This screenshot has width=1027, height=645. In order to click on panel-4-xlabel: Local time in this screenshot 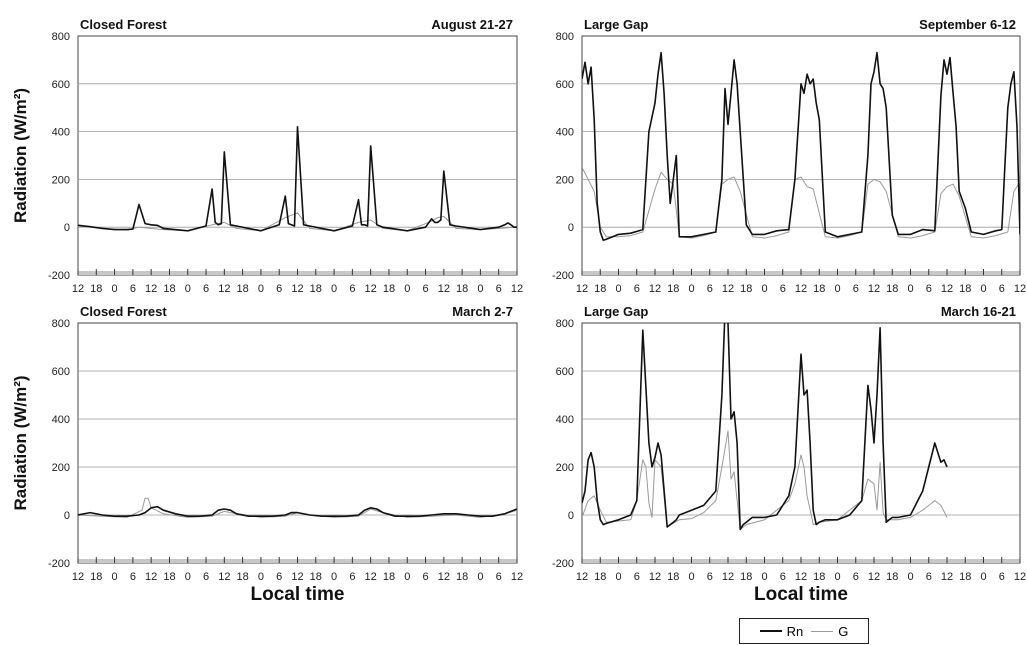, I will do `click(801, 594)`.